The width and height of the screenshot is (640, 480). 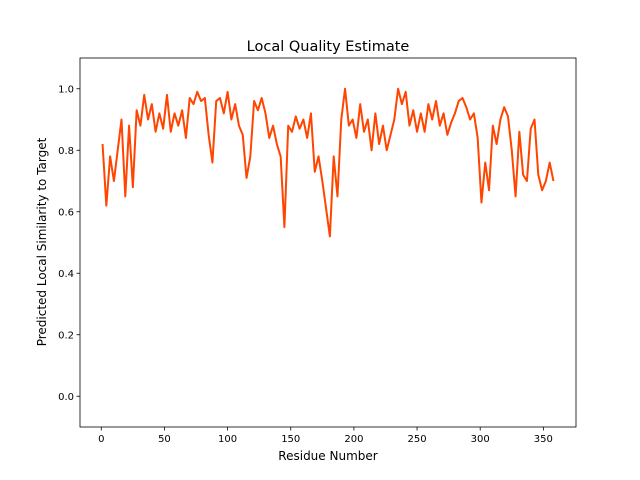 What do you see at coordinates (227, 439) in the screenshot?
I see `x-tick-label: 100` at bounding box center [227, 439].